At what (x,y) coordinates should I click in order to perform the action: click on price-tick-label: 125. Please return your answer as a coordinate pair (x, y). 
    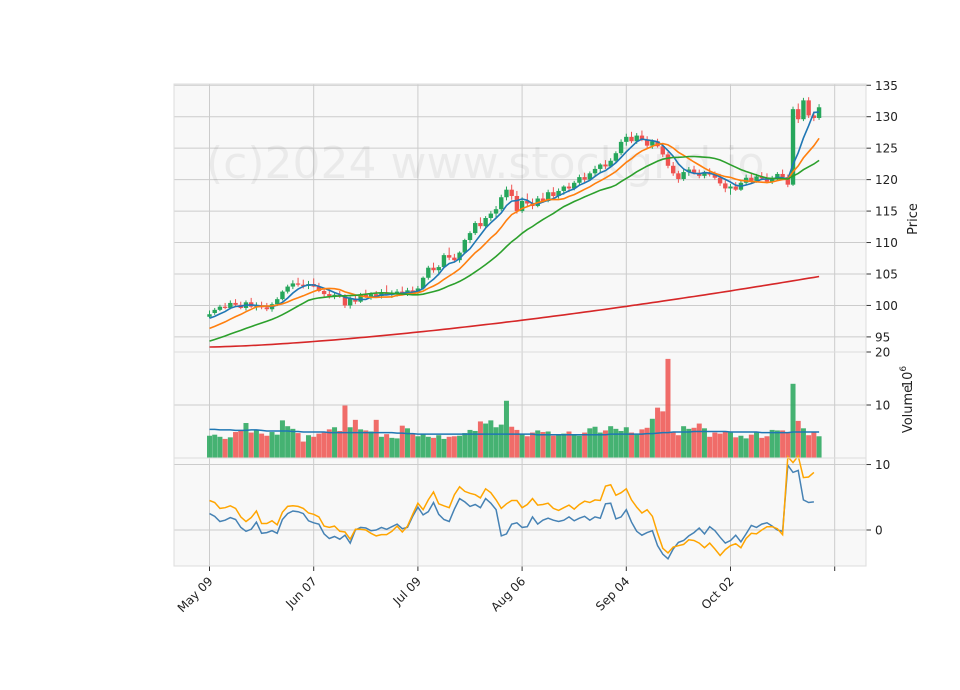
    Looking at the image, I should click on (886, 149).